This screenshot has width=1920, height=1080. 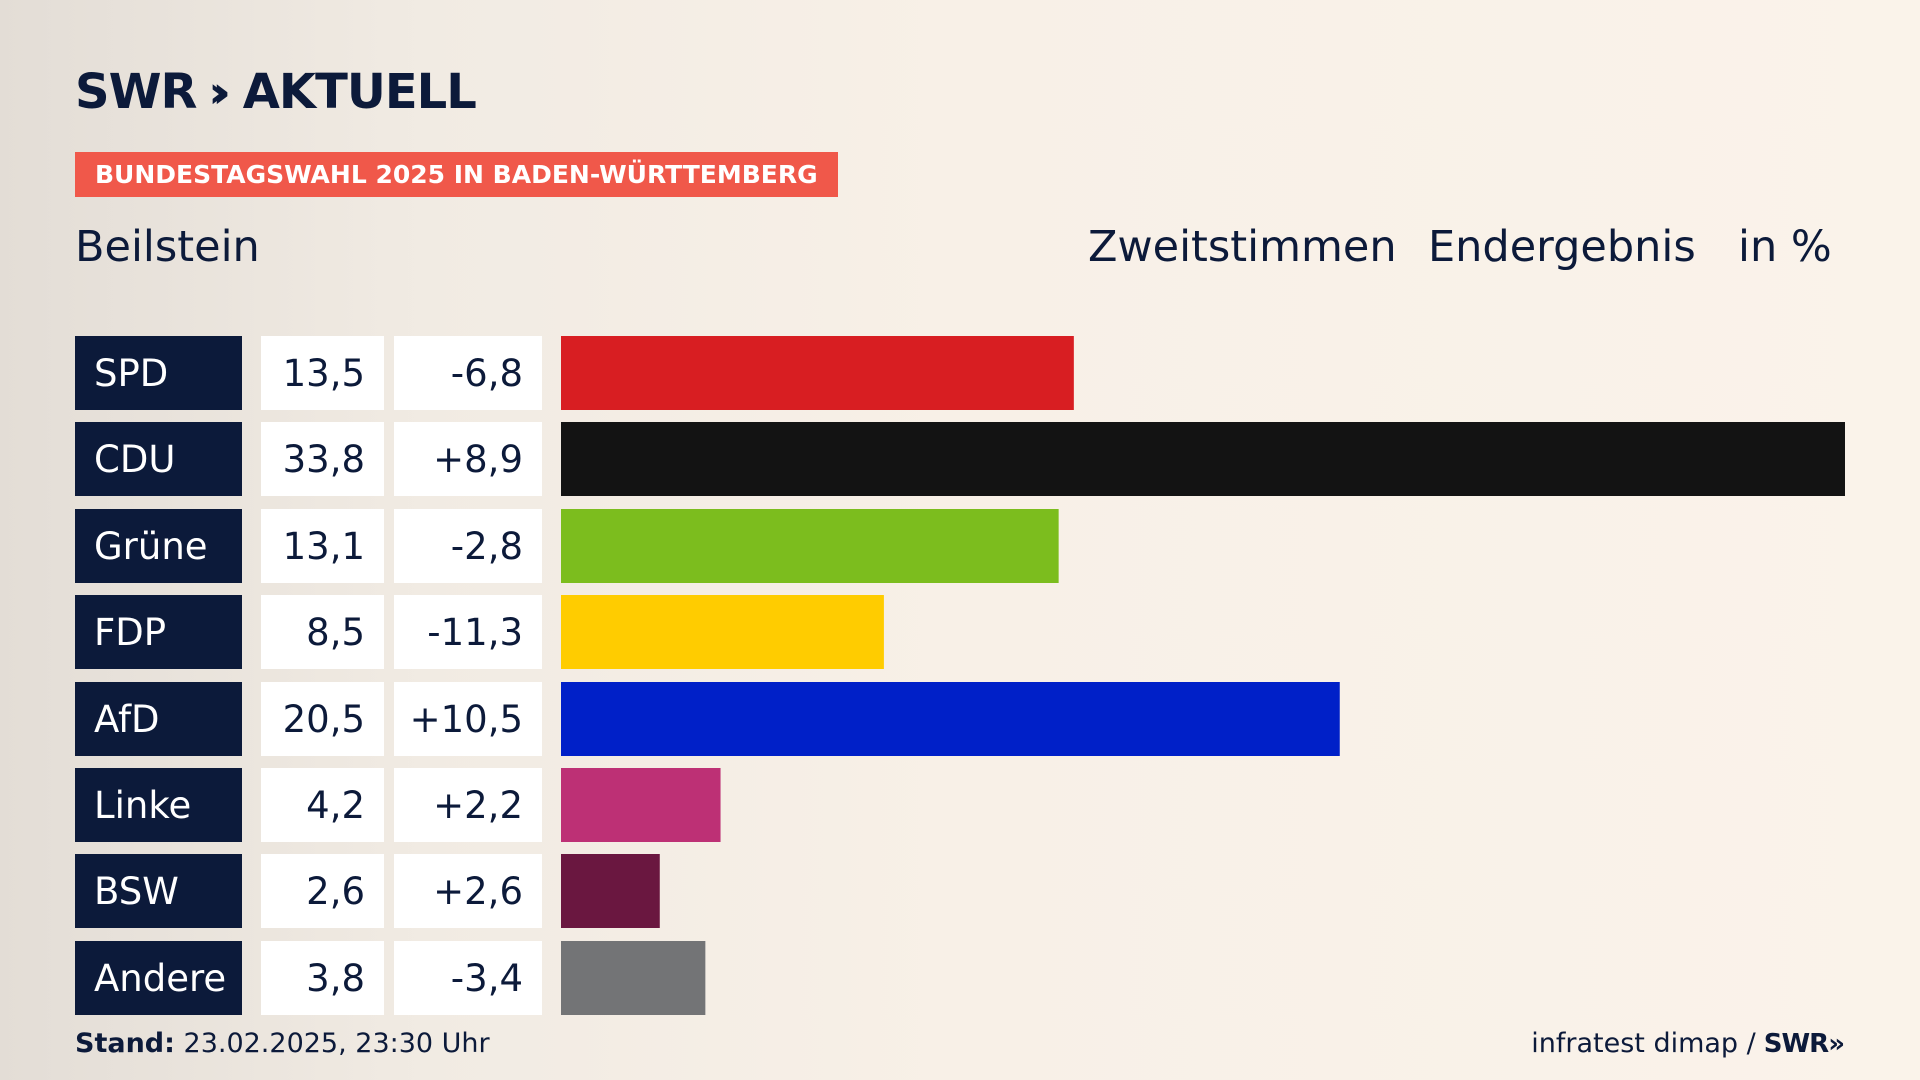 I want to click on stand-label: Stand:, so click(x=125, y=1043).